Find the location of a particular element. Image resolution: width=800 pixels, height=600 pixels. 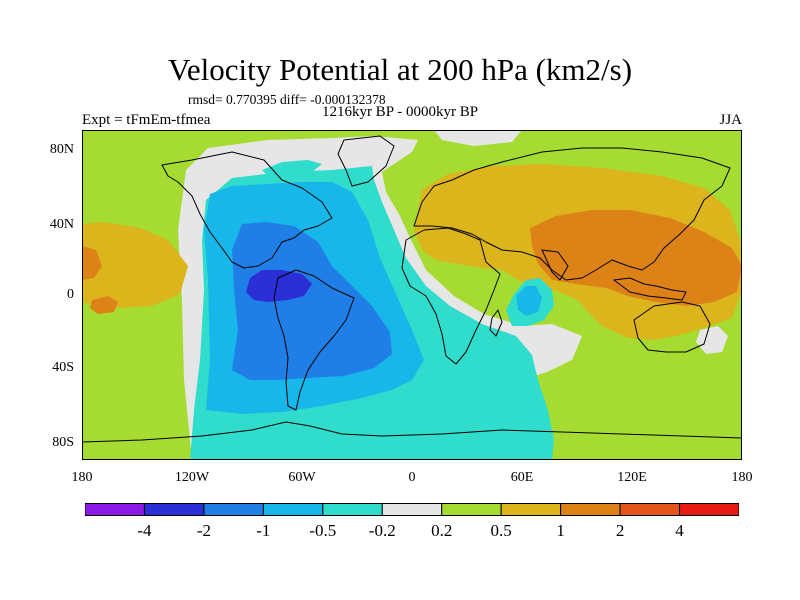

coastline-eurasia is located at coordinates (572, 214).